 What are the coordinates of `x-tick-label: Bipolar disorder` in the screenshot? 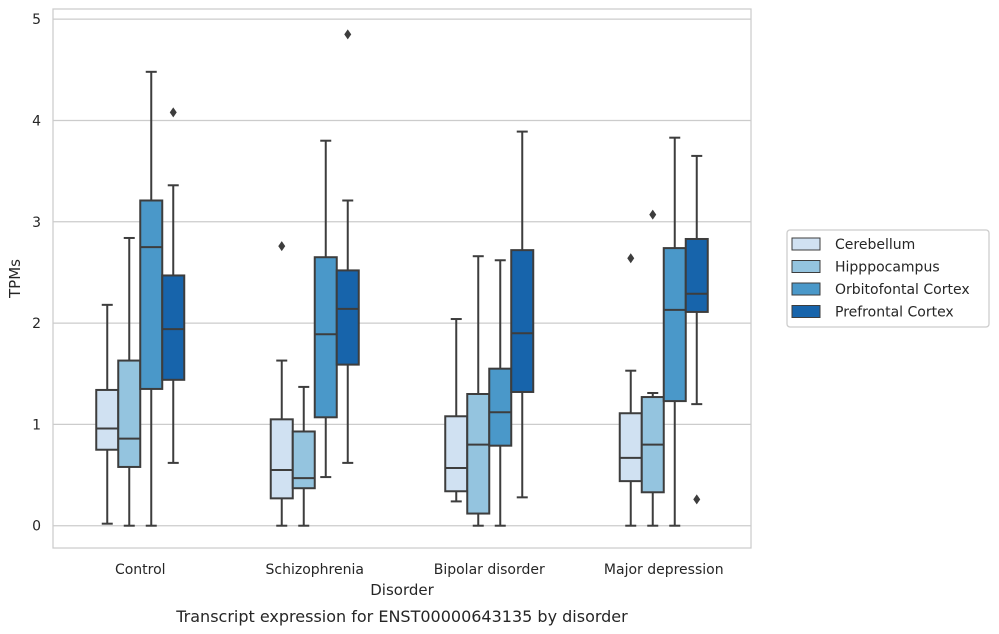 It's located at (489, 570).